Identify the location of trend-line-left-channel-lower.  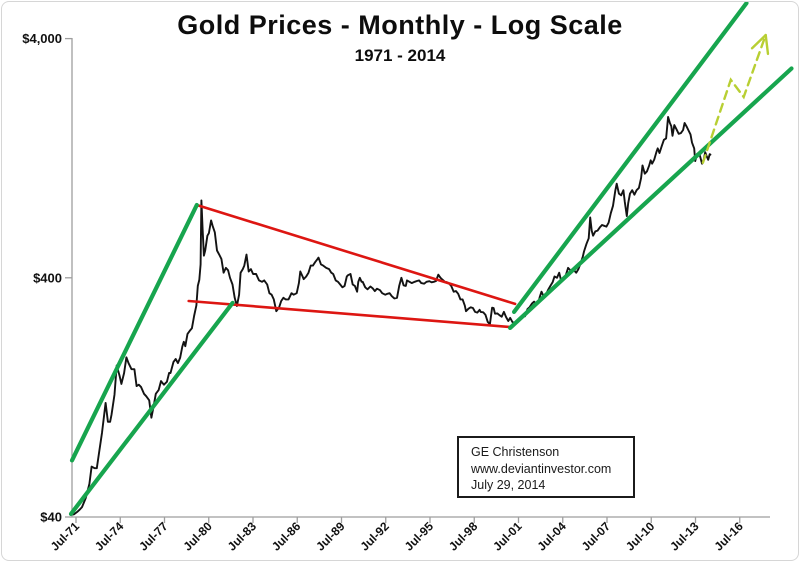
(151, 408).